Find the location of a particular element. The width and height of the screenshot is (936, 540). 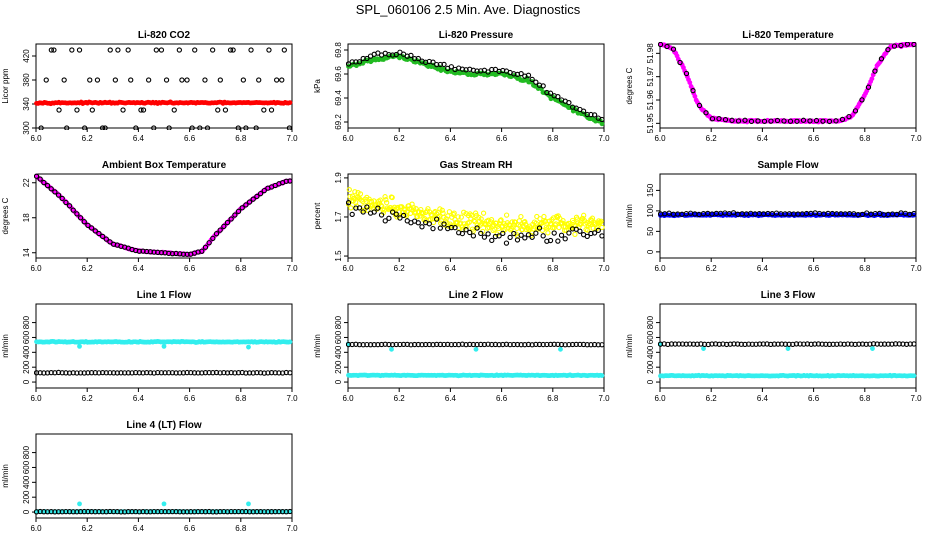

y-tick-label: 50 is located at coordinates (650, 230).